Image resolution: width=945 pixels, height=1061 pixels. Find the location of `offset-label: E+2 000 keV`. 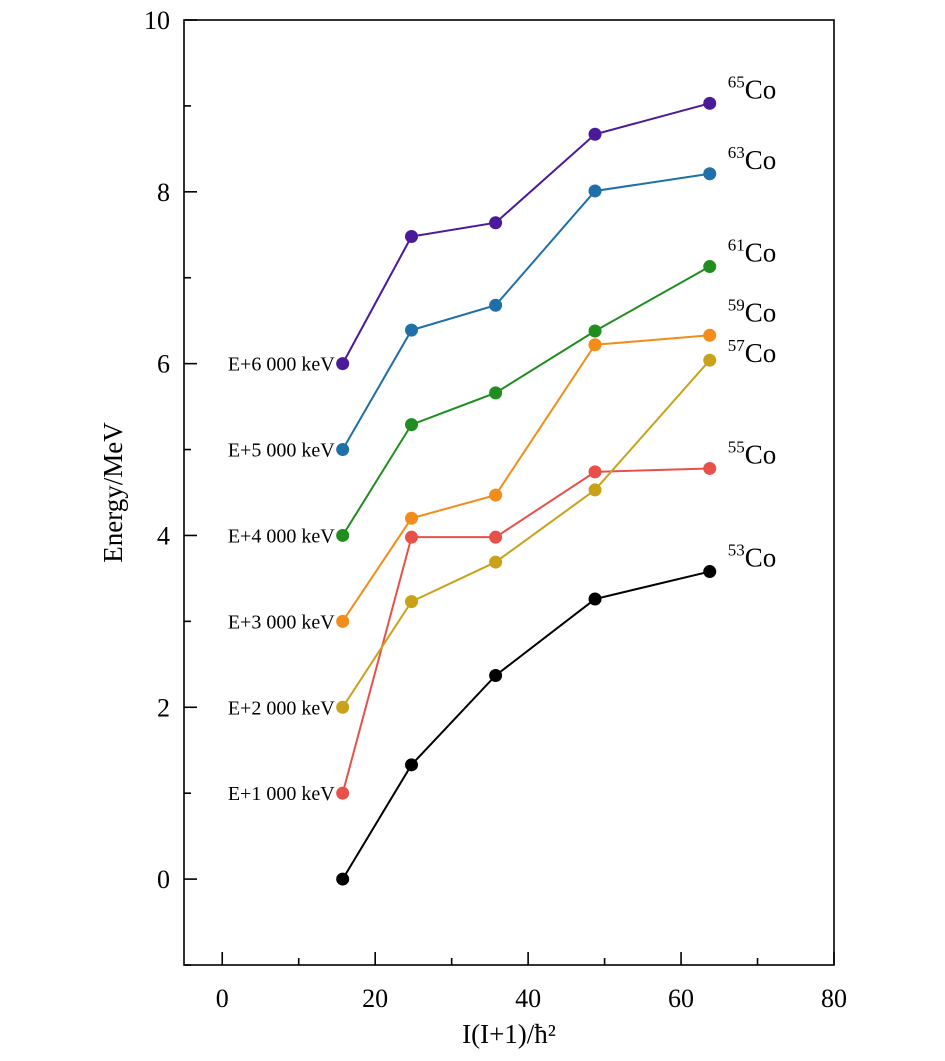

offset-label: E+2 000 keV is located at coordinates (281, 708).